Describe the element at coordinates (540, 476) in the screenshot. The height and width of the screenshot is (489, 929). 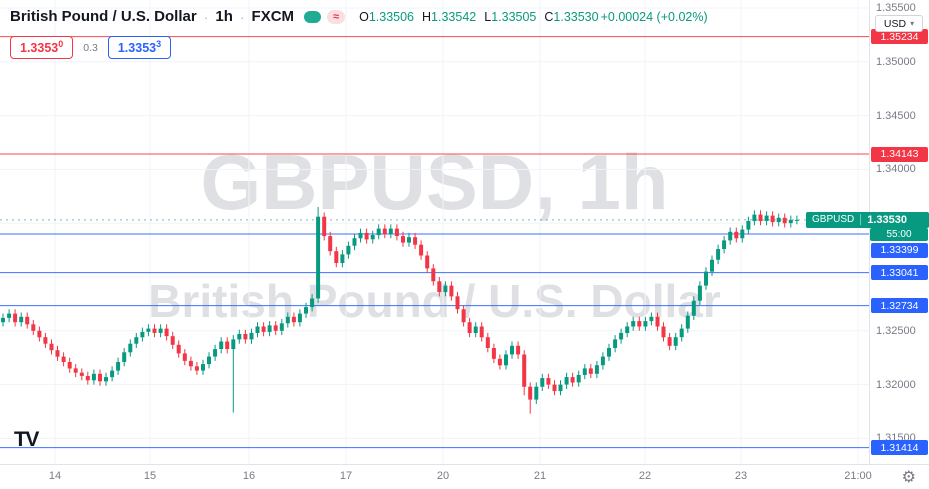
I see `time-tick: 21` at that location.